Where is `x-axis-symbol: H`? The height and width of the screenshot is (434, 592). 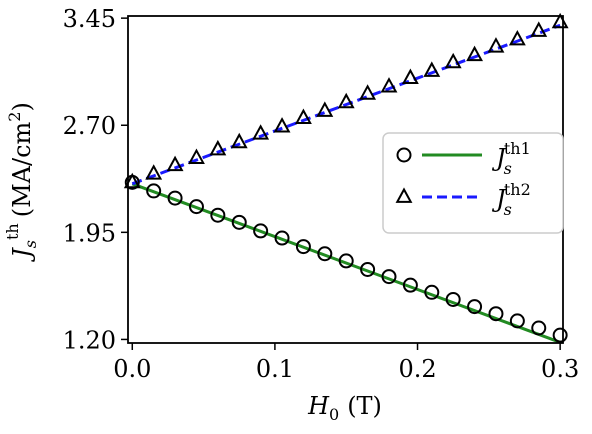 x-axis-symbol: H is located at coordinates (318, 406).